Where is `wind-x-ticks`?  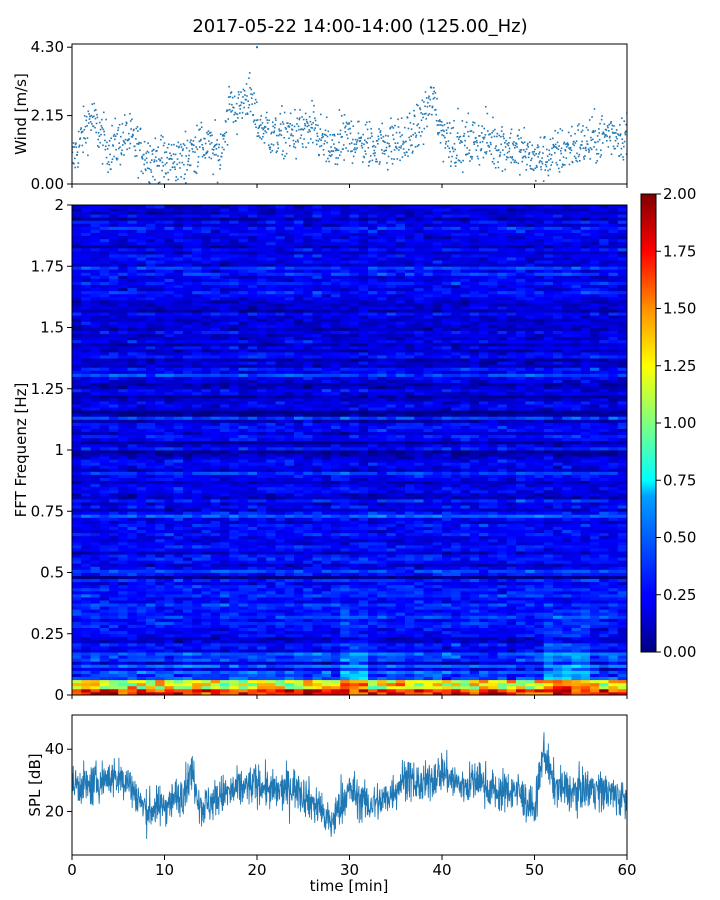 wind-x-ticks is located at coordinates (349, 186).